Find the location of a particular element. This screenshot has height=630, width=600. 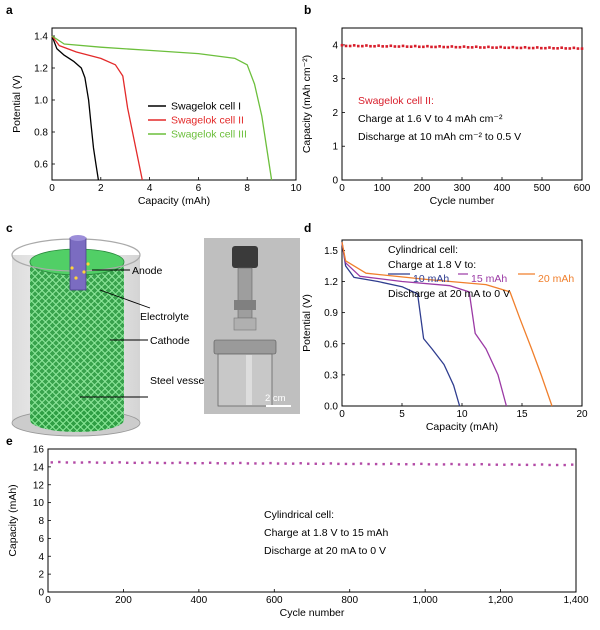

chart-e-x-tick-label: 1,000 is located at coordinates (425, 600).